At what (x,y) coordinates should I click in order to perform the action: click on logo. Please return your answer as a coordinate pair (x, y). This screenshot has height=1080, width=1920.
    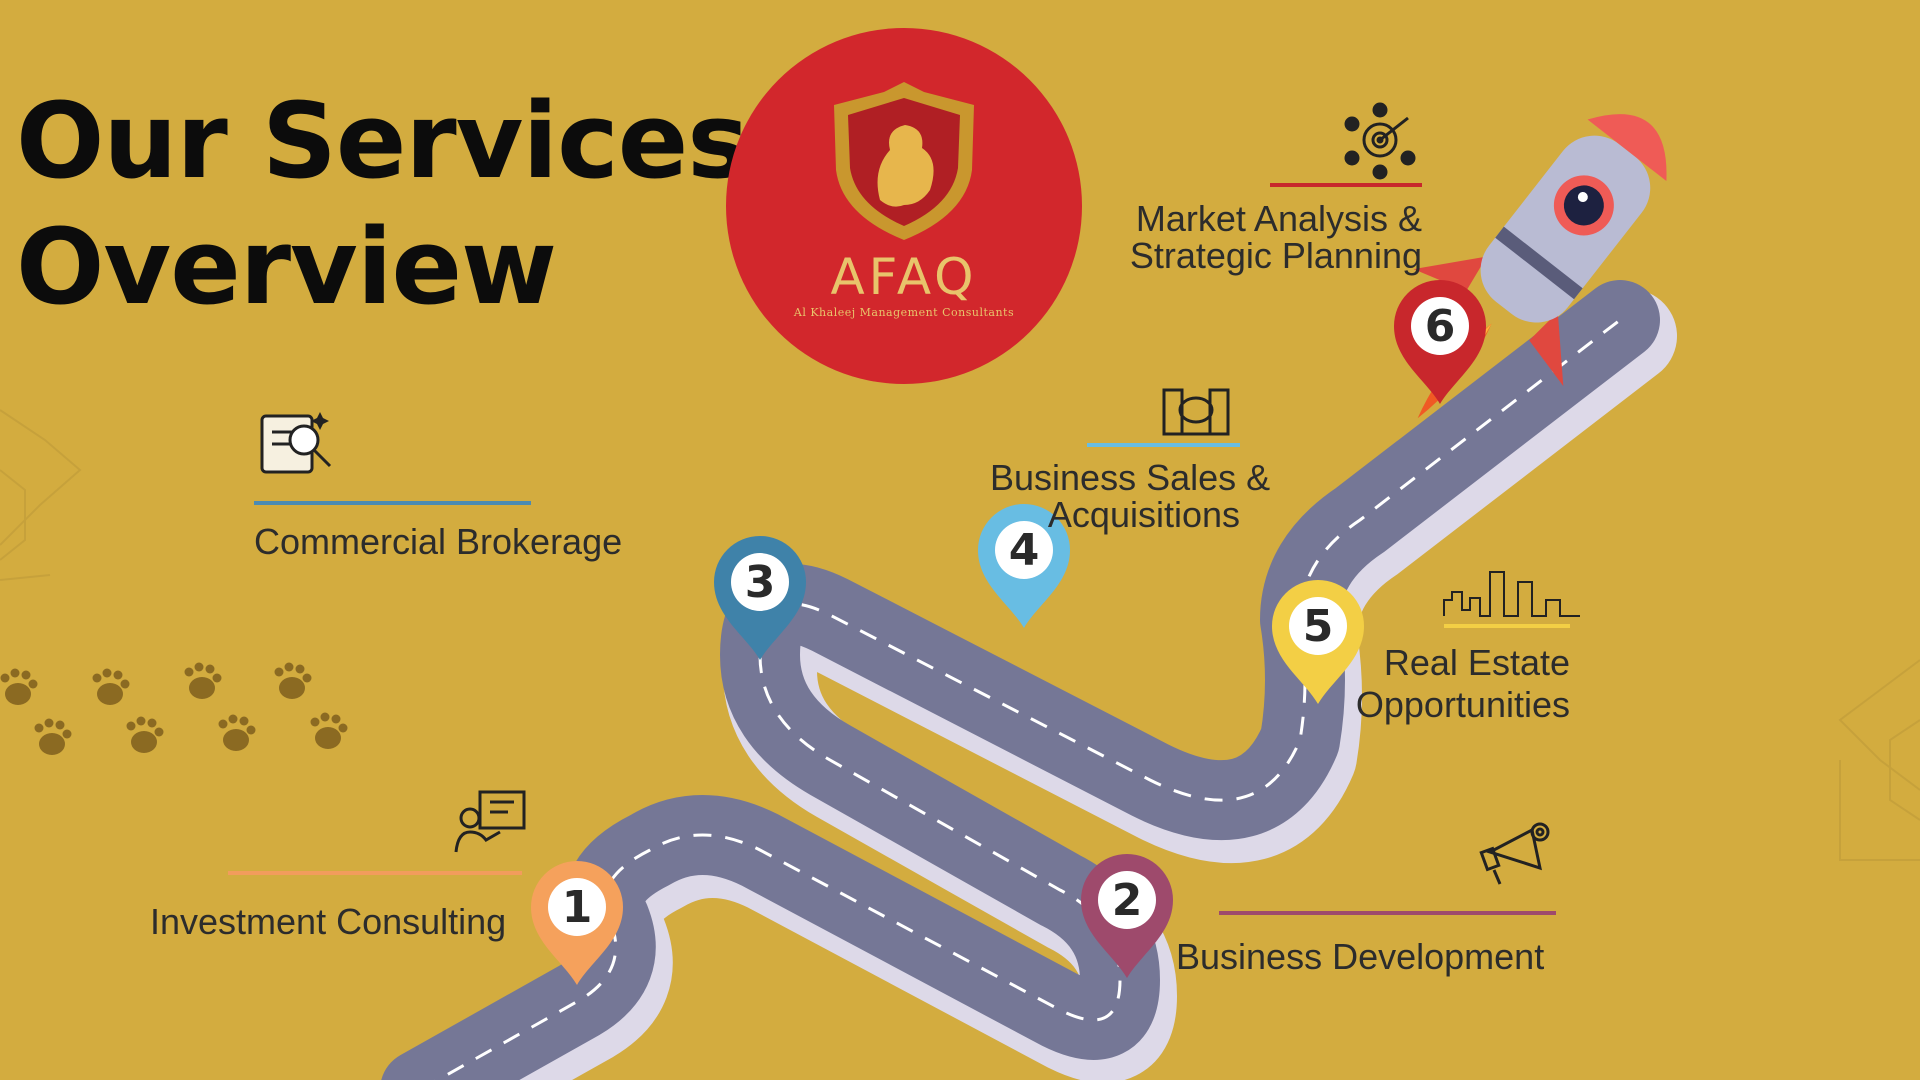
    Looking at the image, I should click on (904, 206).